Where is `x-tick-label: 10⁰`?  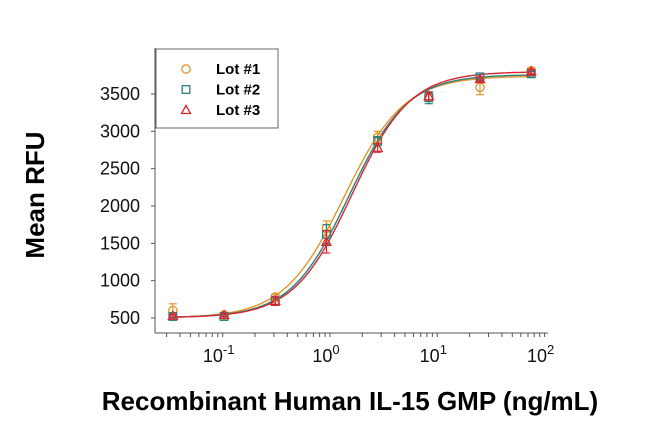 x-tick-label: 10⁰ is located at coordinates (325, 354).